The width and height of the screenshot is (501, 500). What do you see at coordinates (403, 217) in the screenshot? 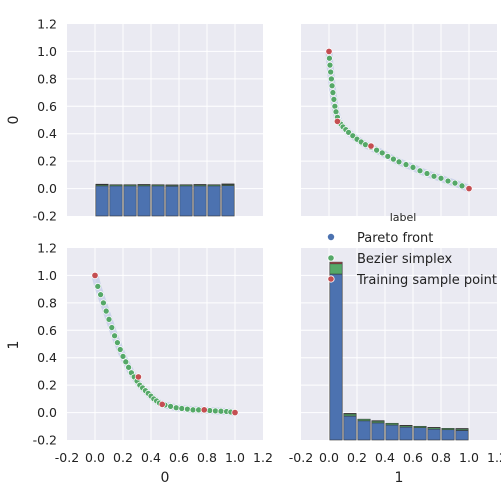
I see `legend-title: label` at bounding box center [403, 217].